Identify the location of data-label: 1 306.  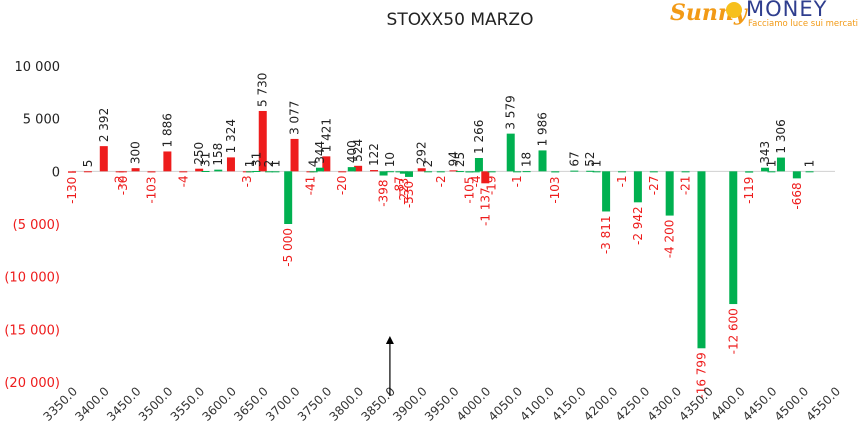
(781, 136).